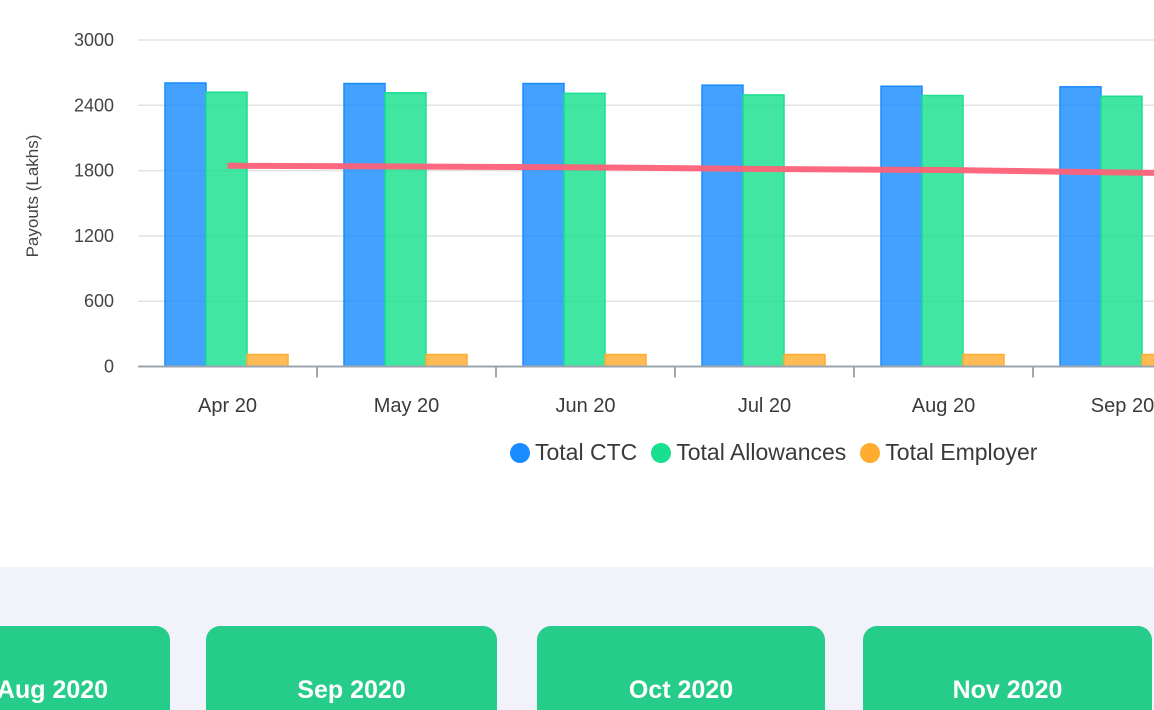 The width and height of the screenshot is (1154, 710). Describe the element at coordinates (681, 690) in the screenshot. I see `month-card-label: Oct 2020` at that location.